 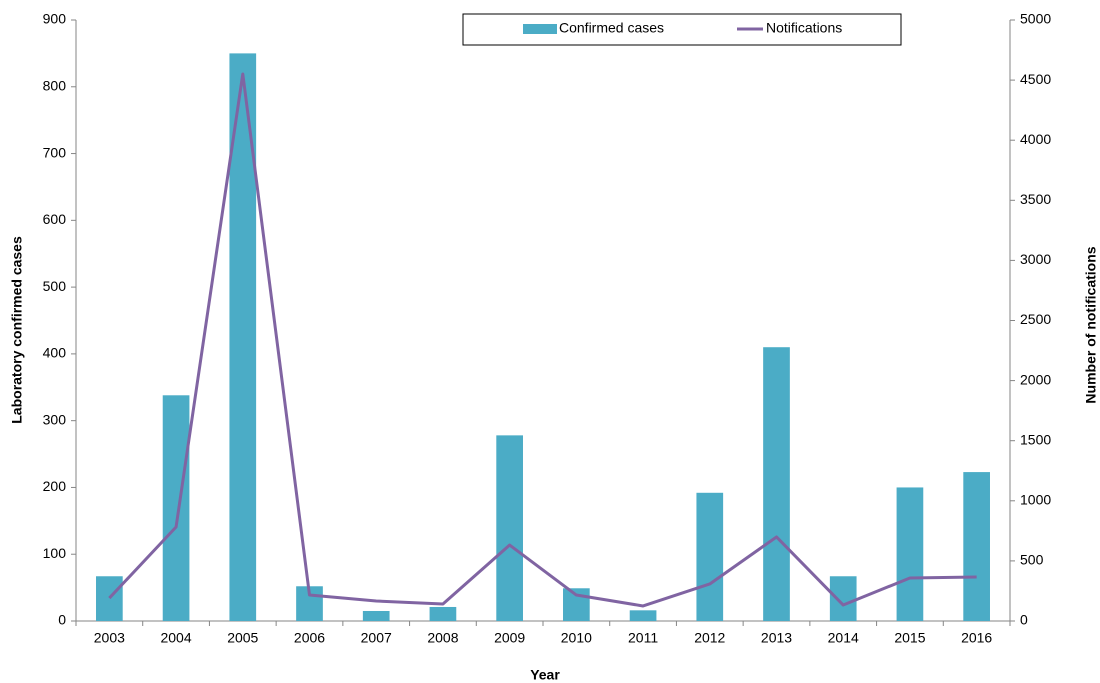 I want to click on y2-tick-label: 3500, so click(x=1035, y=199).